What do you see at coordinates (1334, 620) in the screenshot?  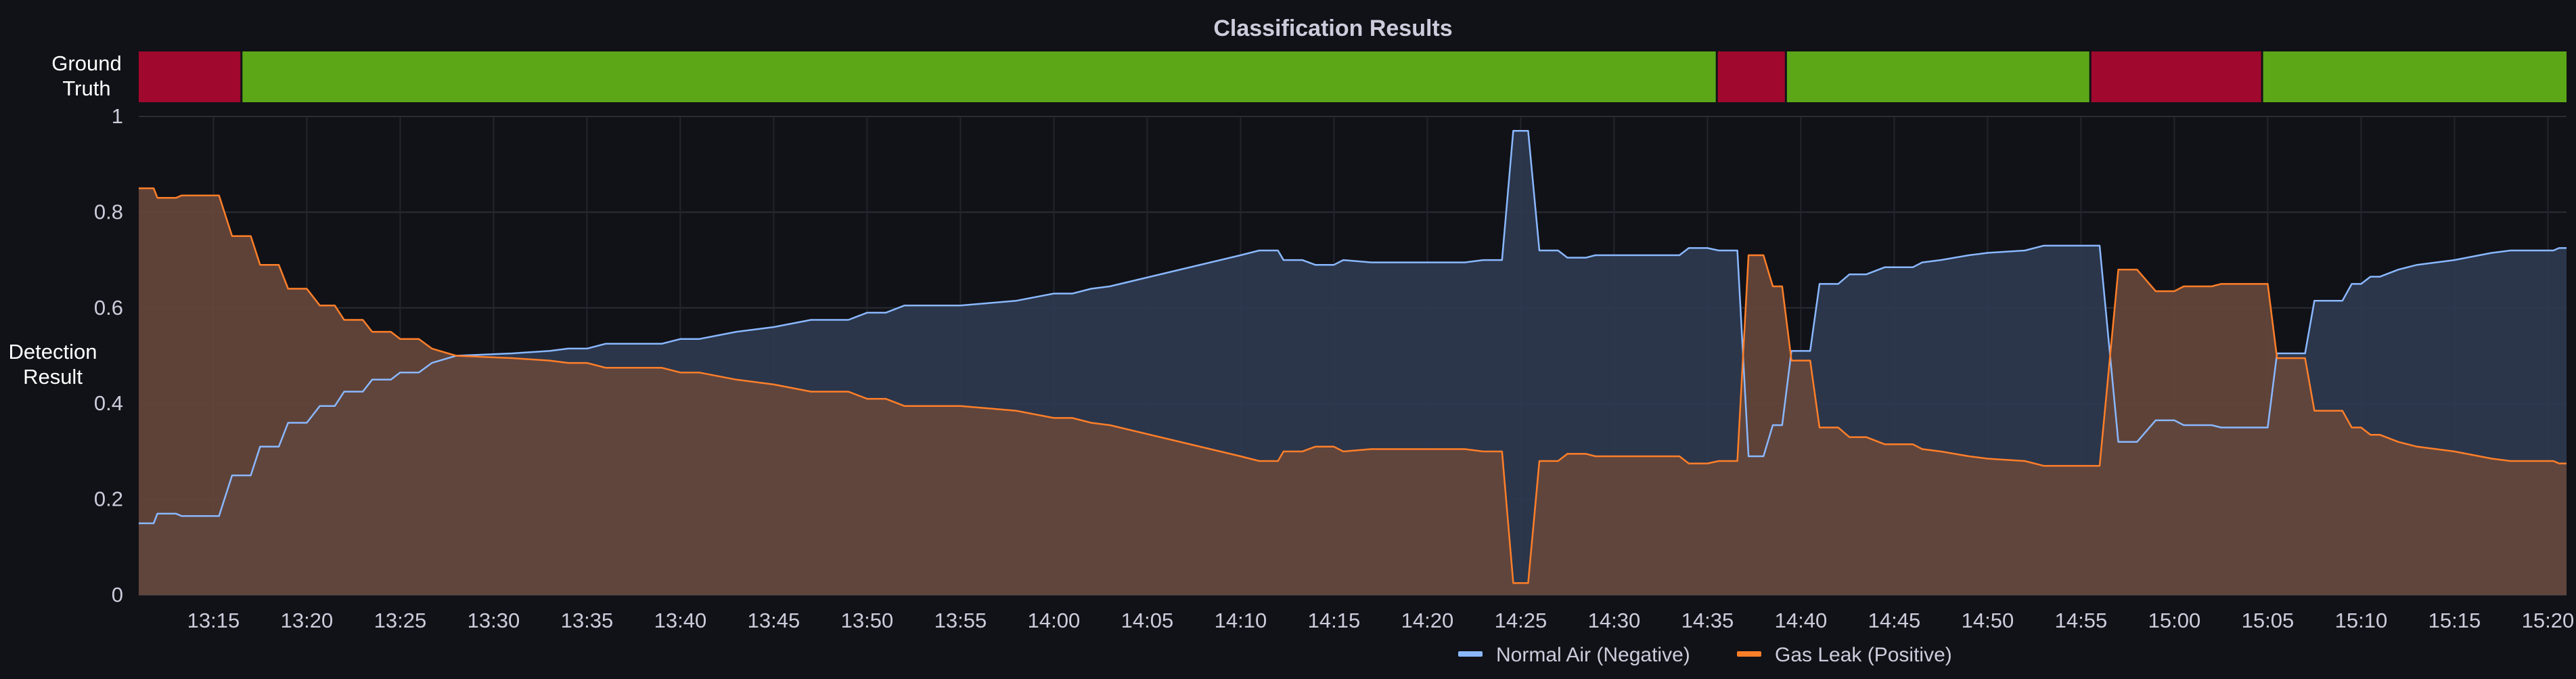 I see `x-tick-label: 14:15` at bounding box center [1334, 620].